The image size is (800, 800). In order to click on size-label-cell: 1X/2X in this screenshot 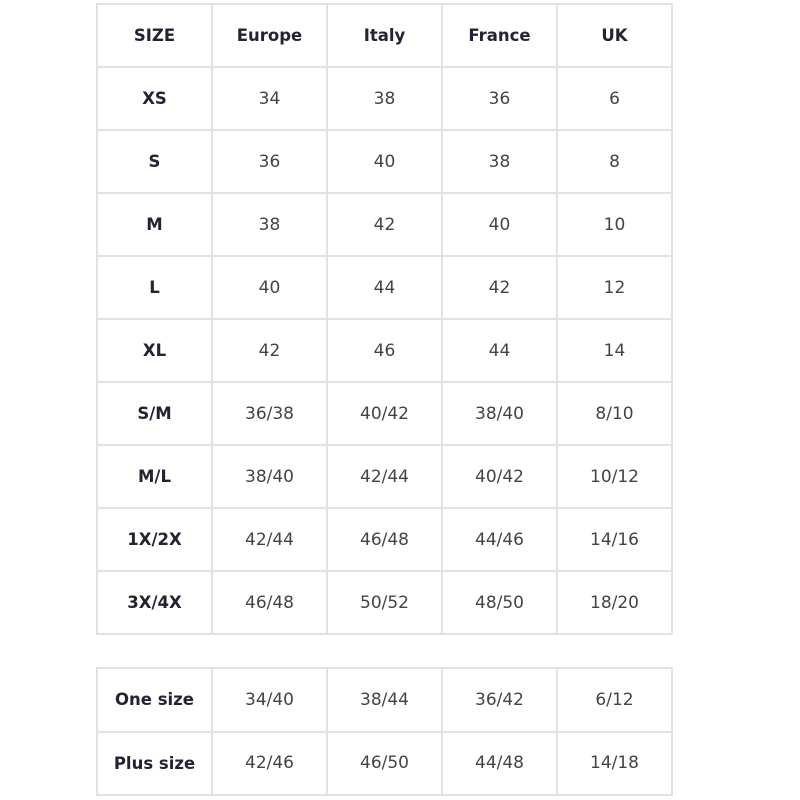, I will do `click(154, 539)`.